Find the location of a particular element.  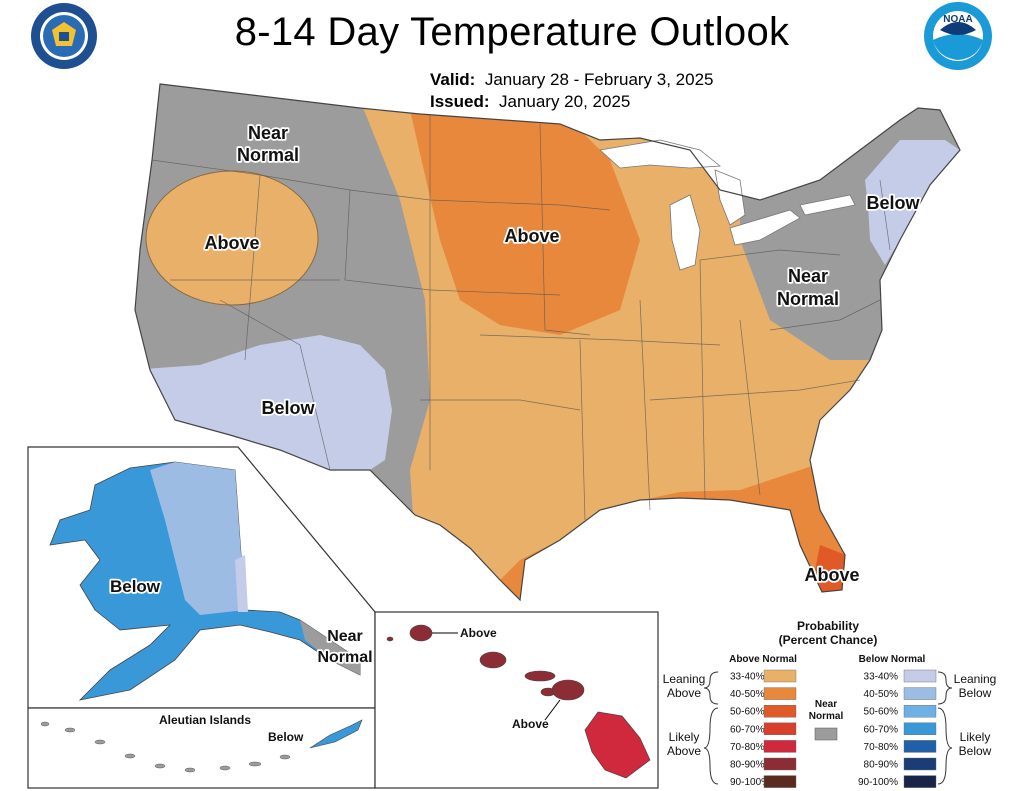

below-leaning-southwest-region is located at coordinates (263, 402).